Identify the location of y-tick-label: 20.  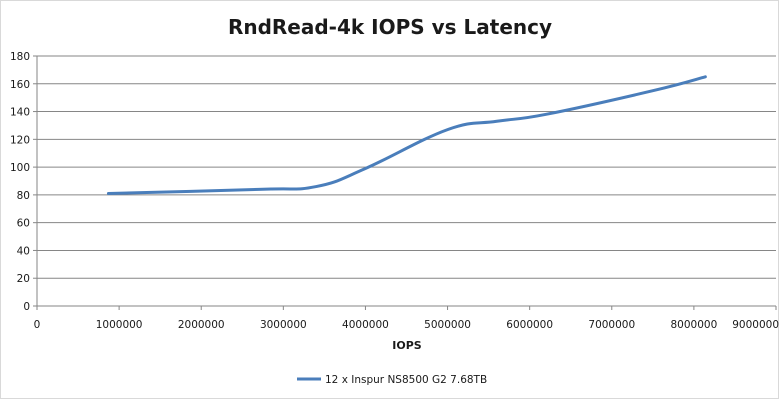
(23, 279).